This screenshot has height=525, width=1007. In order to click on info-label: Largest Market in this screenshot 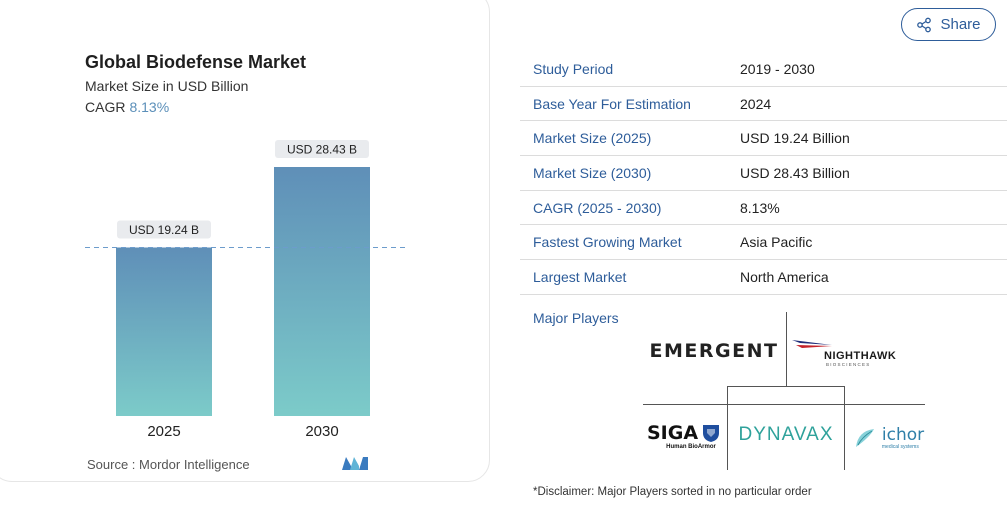, I will do `click(580, 276)`.